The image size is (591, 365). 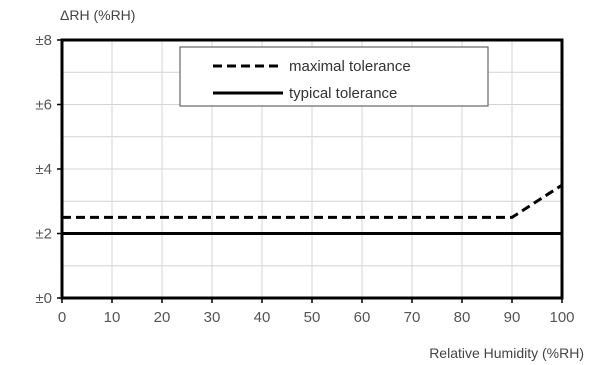 I want to click on x-axis-ticks: 0 10 20 30 40 50 60 70 80 90 100, so click(x=316, y=312).